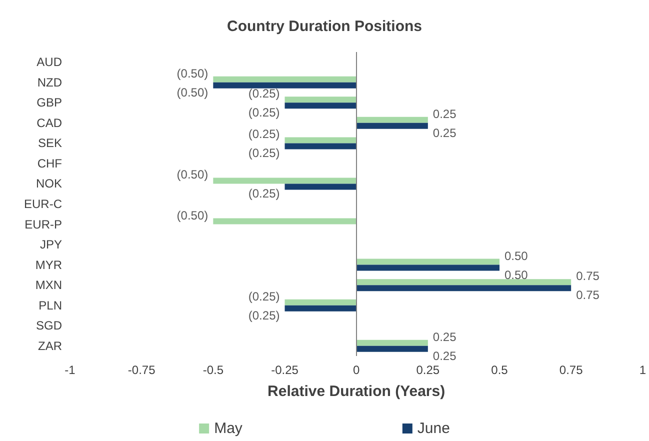 The image size is (649, 441). I want to click on y-tick-label: AUD, so click(49, 62).